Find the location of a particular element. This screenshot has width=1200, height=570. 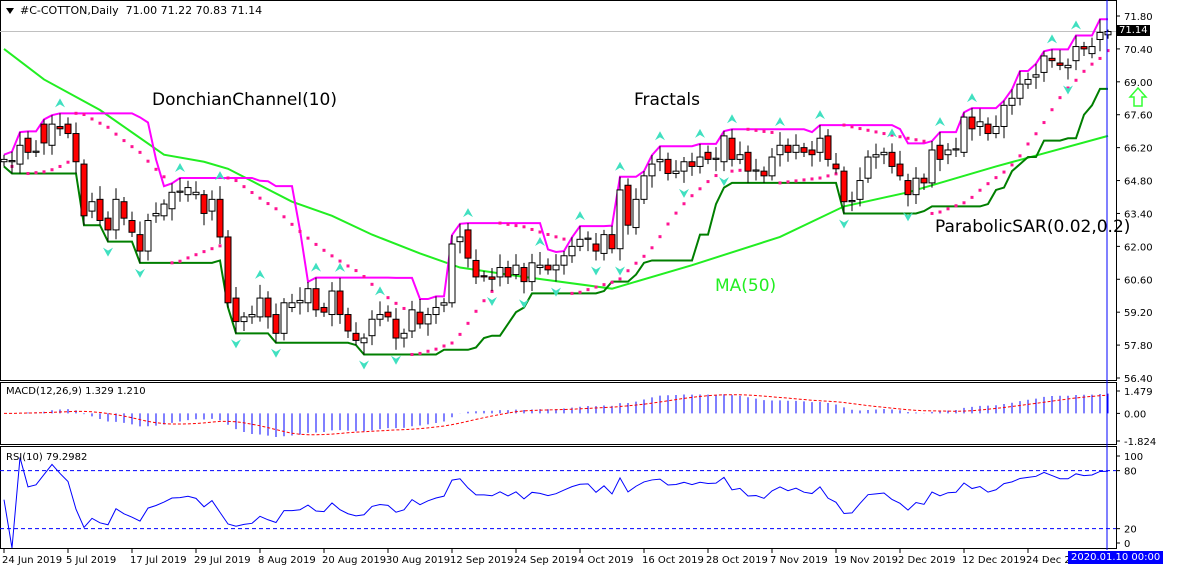

x-tick-label: 24 Sep 2019 is located at coordinates (545, 560).